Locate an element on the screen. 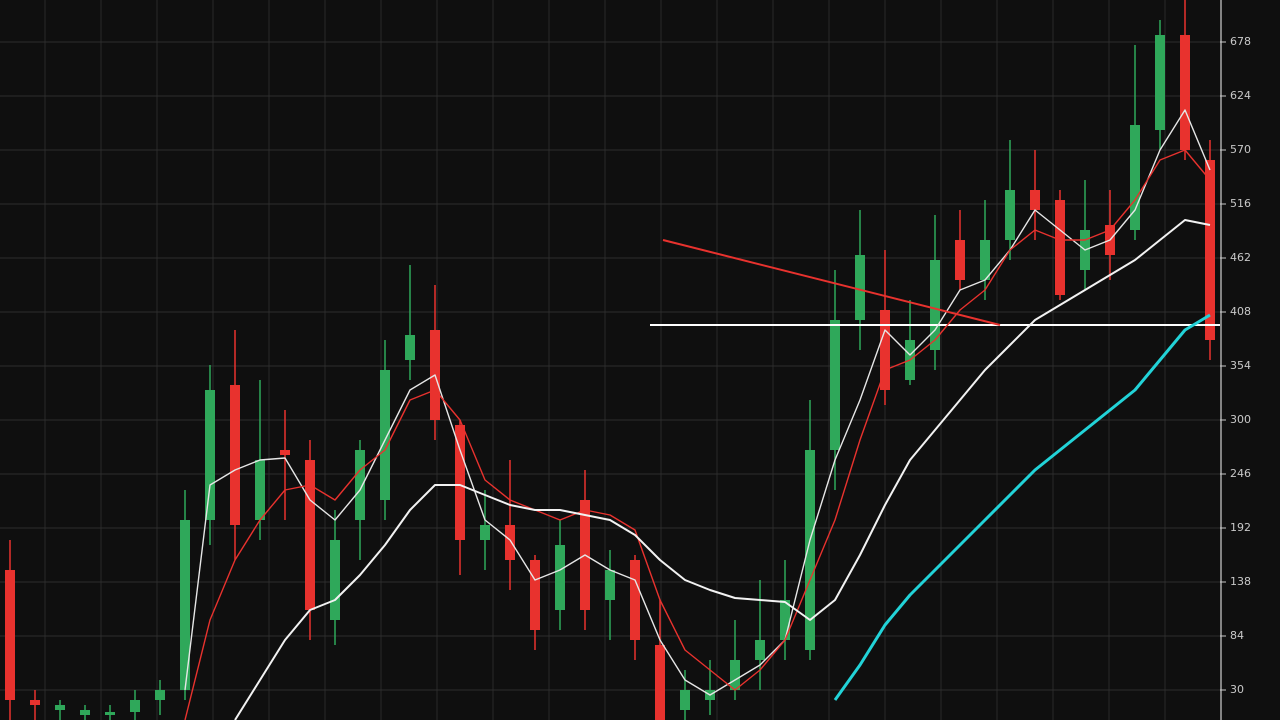 This screenshot has height=720, width=1280. y-tick-label: 138 is located at coordinates (1240, 581).